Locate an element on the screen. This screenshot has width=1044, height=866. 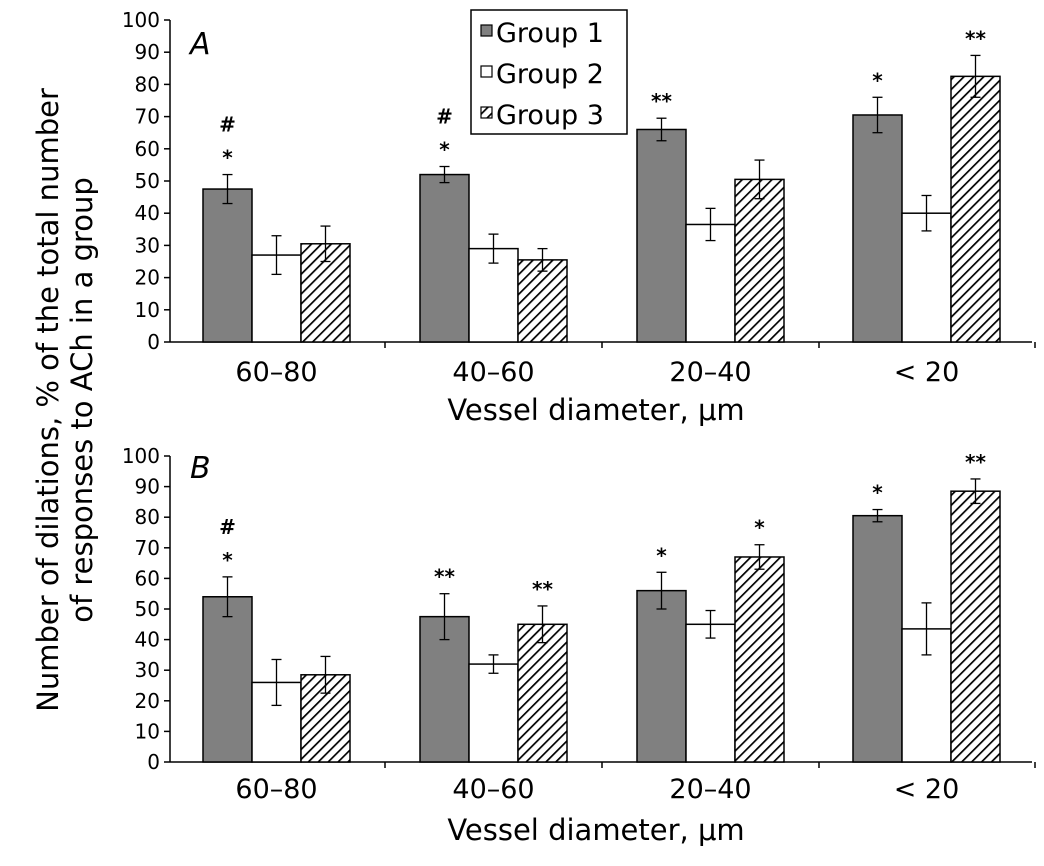
legend-label-group3: Group 3 is located at coordinates (550, 115).